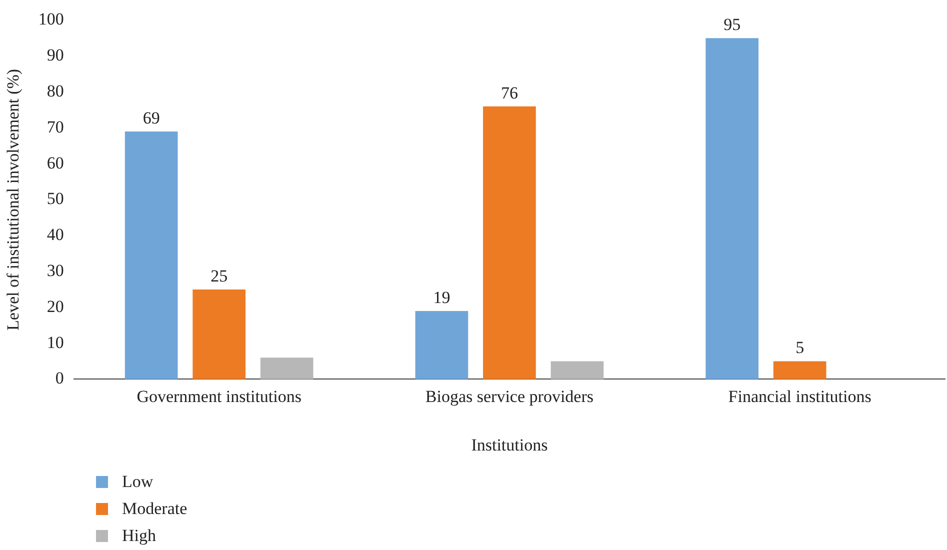 This screenshot has height=550, width=947. What do you see at coordinates (509, 92) in the screenshot?
I see `data-label: 76` at bounding box center [509, 92].